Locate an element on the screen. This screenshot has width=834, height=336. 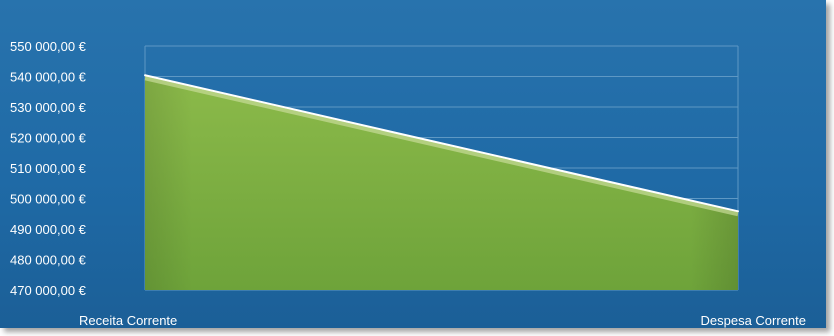
x-tick-label: Receita Corrente is located at coordinates (128, 320).